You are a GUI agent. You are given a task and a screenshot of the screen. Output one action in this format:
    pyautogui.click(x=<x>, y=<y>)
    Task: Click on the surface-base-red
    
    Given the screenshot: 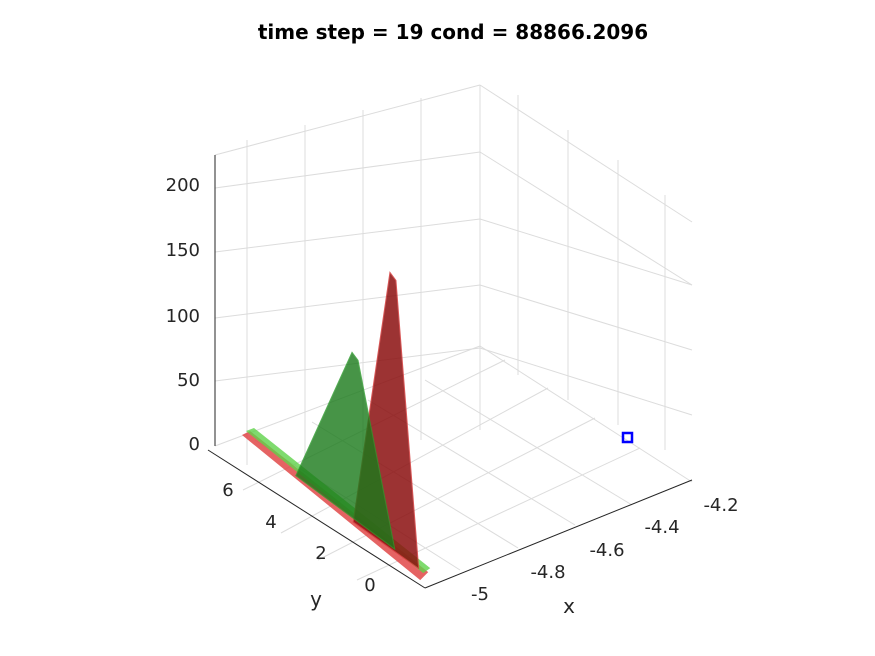 What is the action you would take?
    pyautogui.click(x=335, y=506)
    